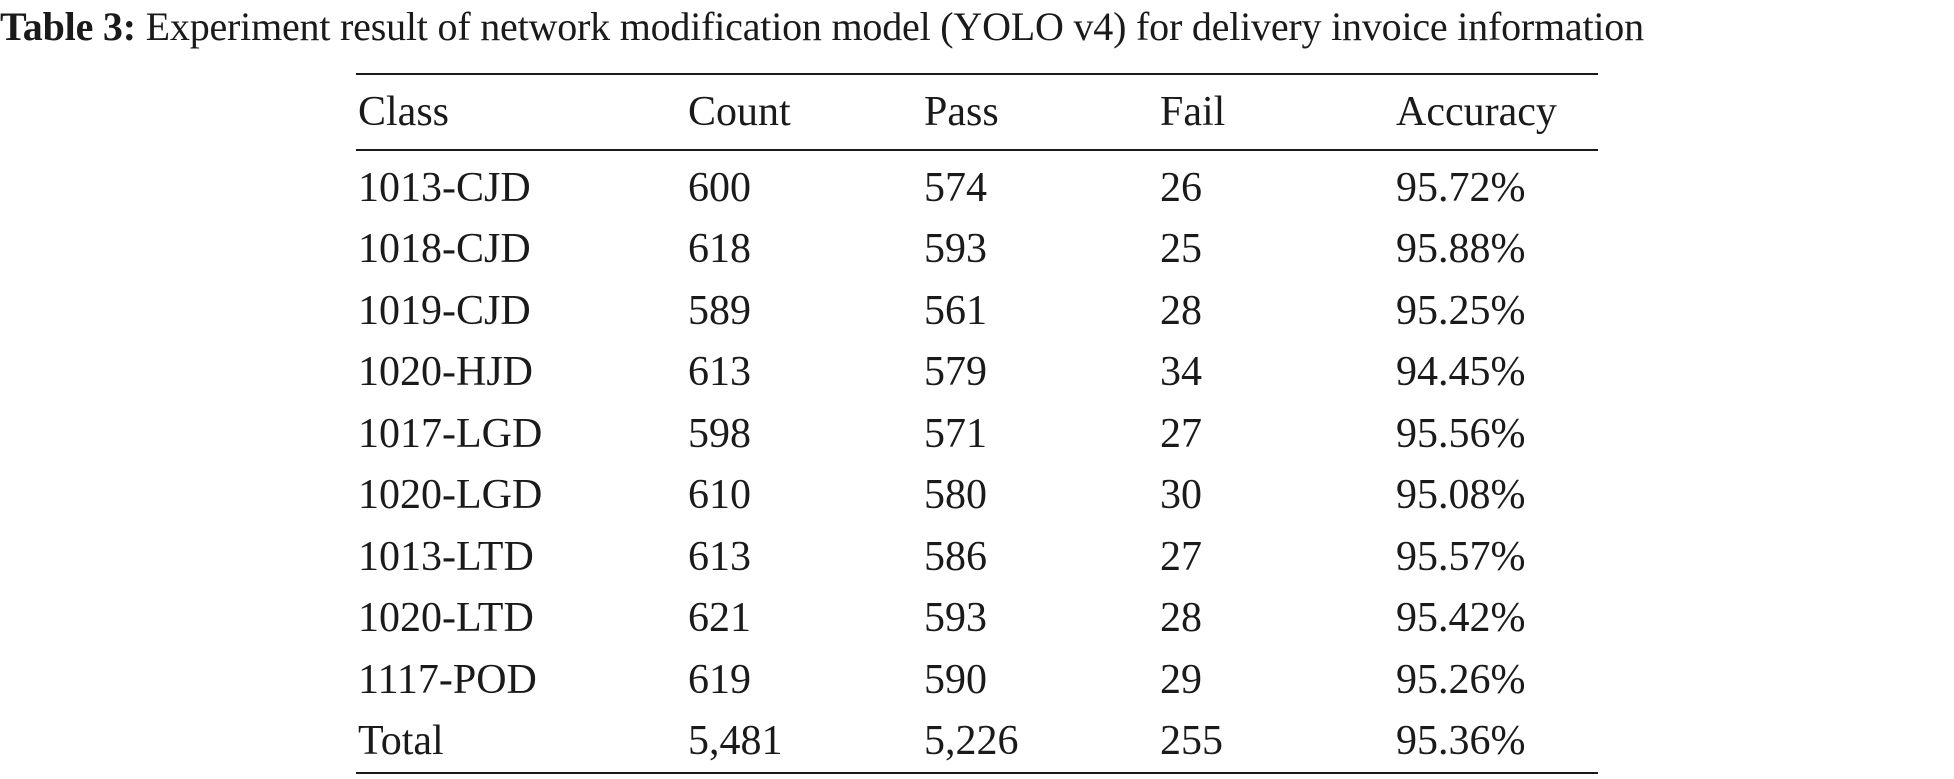 Image resolution: width=1954 pixels, height=779 pixels. Describe the element at coordinates (1461, 249) in the screenshot. I see `cell-accuracy: 95.88%` at that location.